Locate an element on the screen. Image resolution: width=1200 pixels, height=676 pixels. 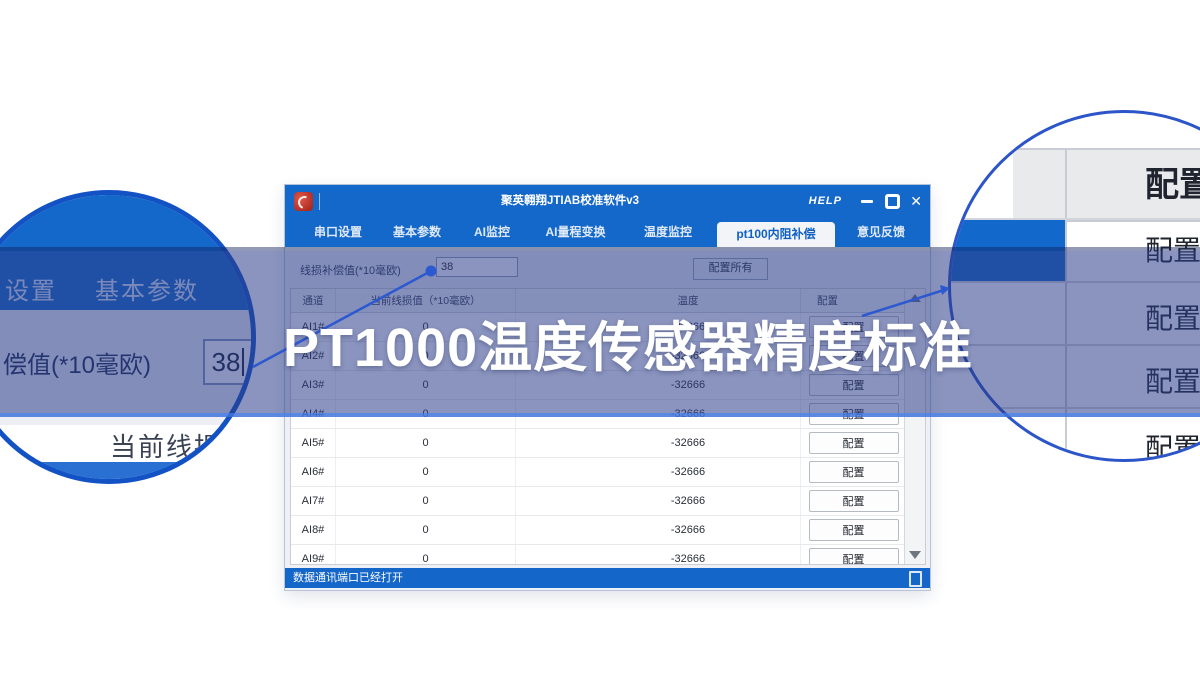
banner-title: PT1000温度传感器精度标准 is located at coordinates (628, 348).